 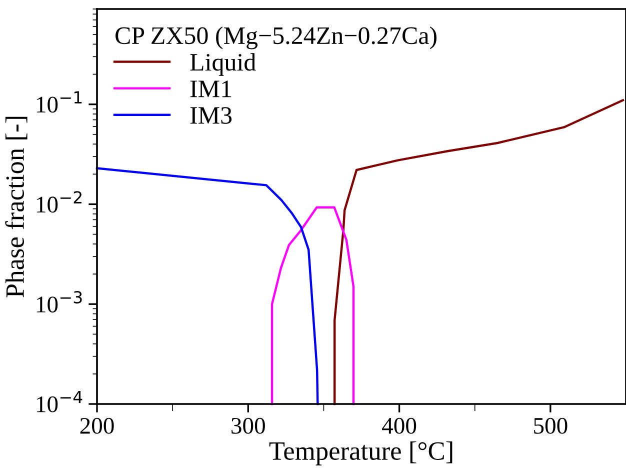 What do you see at coordinates (223, 64) in the screenshot?
I see `legend-label: Liquid` at bounding box center [223, 64].